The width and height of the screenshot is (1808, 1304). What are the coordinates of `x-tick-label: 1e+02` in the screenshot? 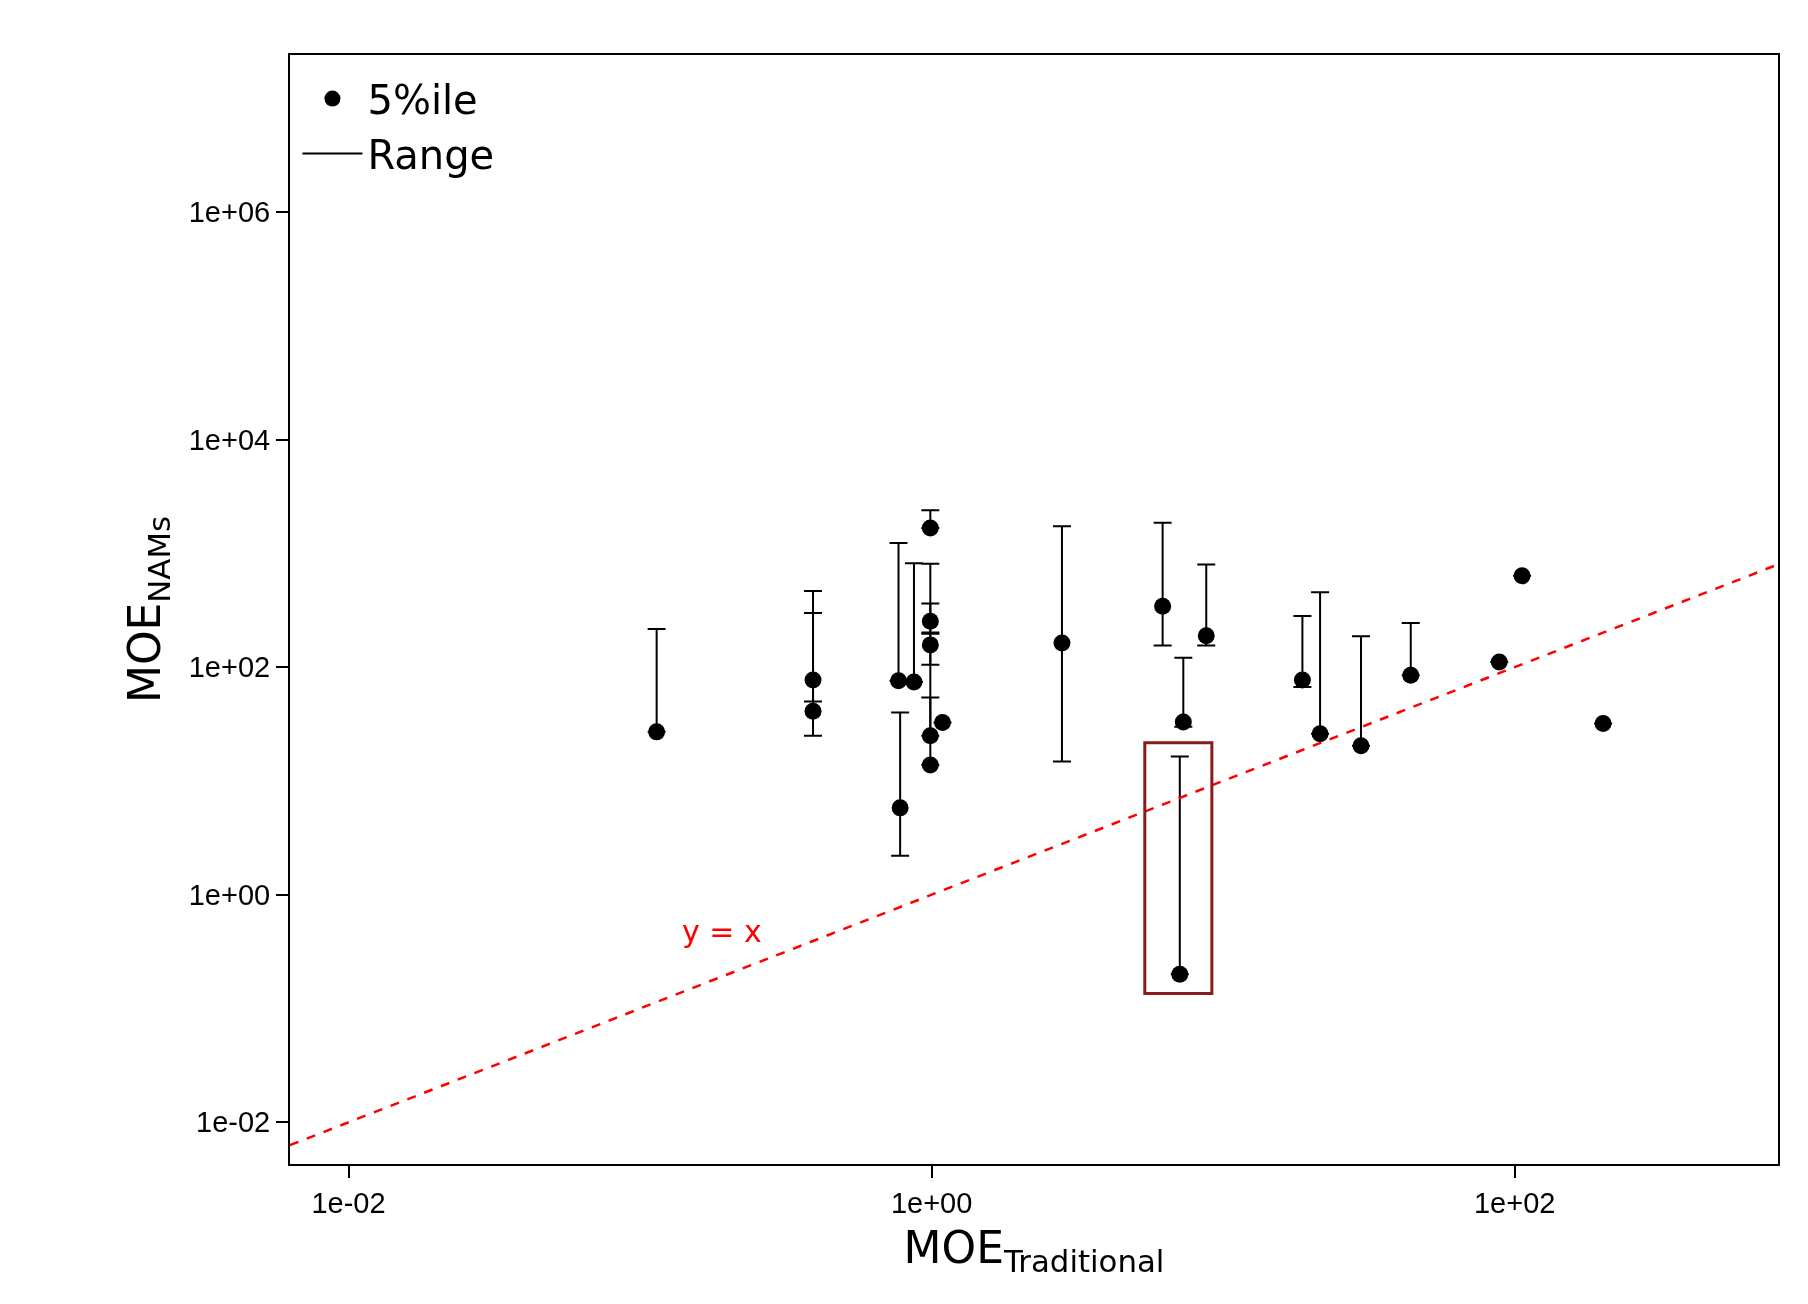 It's located at (1514, 1202).